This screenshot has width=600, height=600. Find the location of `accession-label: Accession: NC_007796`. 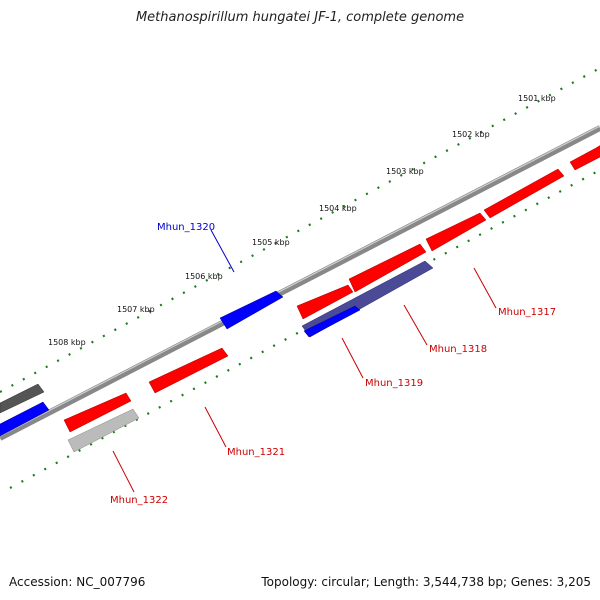

accession-label: Accession: NC_007796 is located at coordinates (77, 582).